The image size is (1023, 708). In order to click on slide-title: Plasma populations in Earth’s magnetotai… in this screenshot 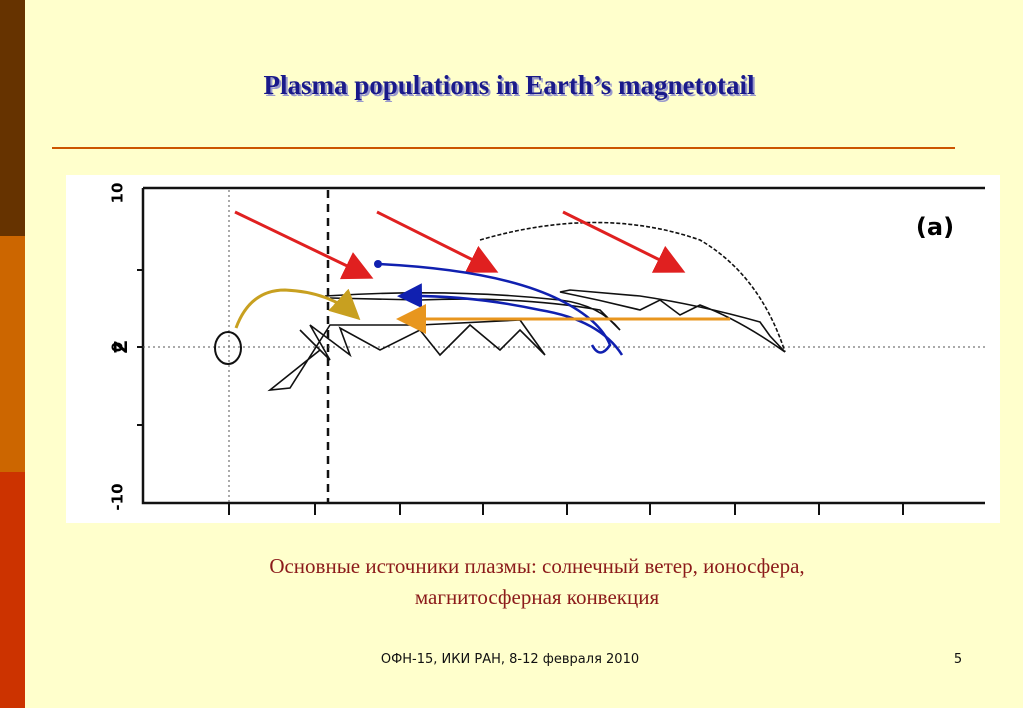, I will do `click(509, 85)`.